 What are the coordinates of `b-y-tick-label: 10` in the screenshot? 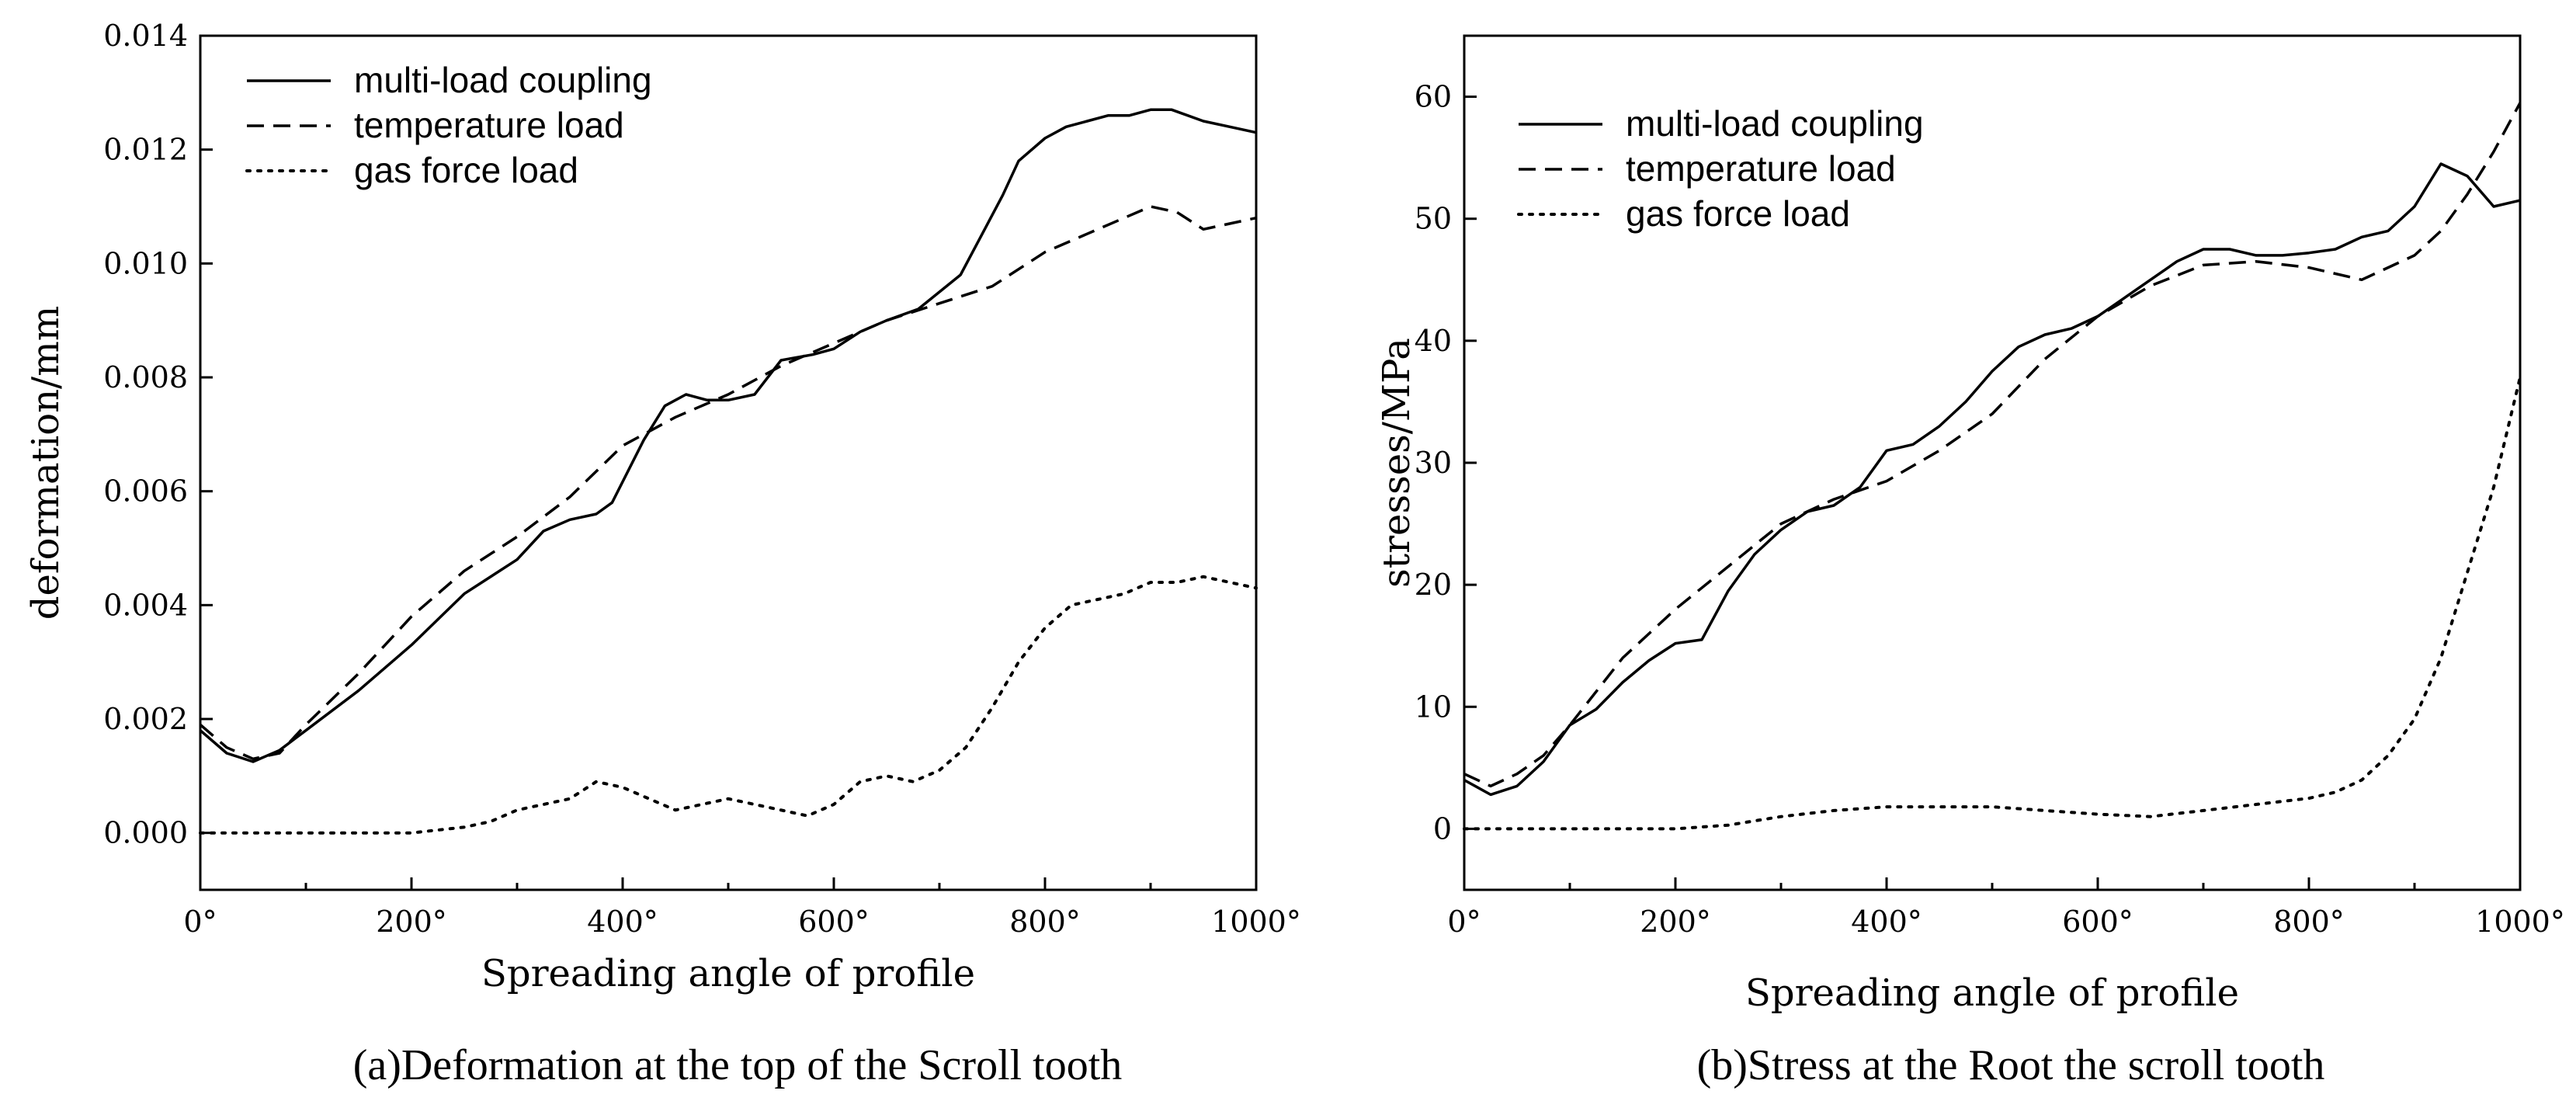 It's located at (1433, 707).